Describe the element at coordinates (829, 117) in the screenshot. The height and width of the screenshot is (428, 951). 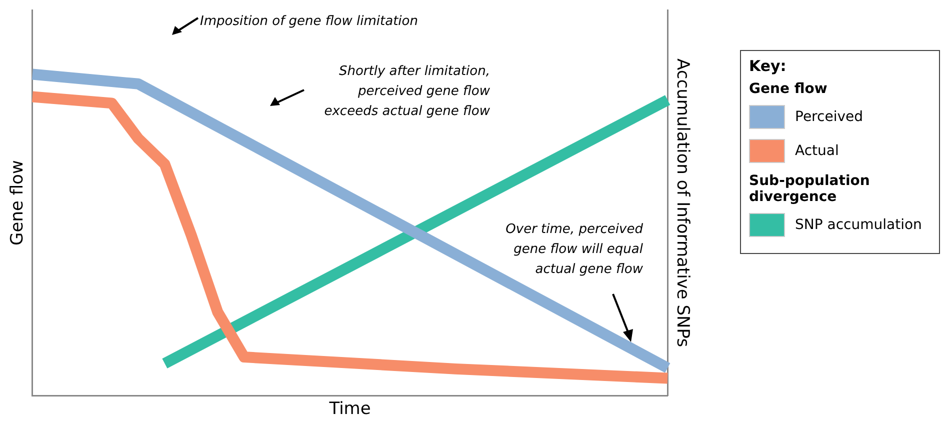
I see `legend-label: Perceived` at that location.